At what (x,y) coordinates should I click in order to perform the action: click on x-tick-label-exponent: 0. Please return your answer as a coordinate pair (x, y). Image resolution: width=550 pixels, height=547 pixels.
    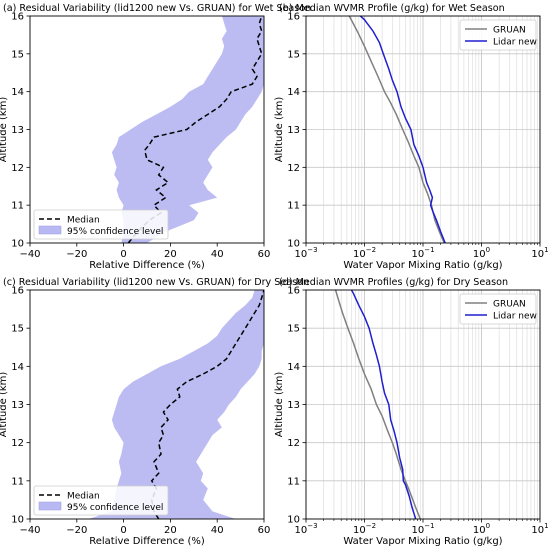
    Looking at the image, I should click on (488, 526).